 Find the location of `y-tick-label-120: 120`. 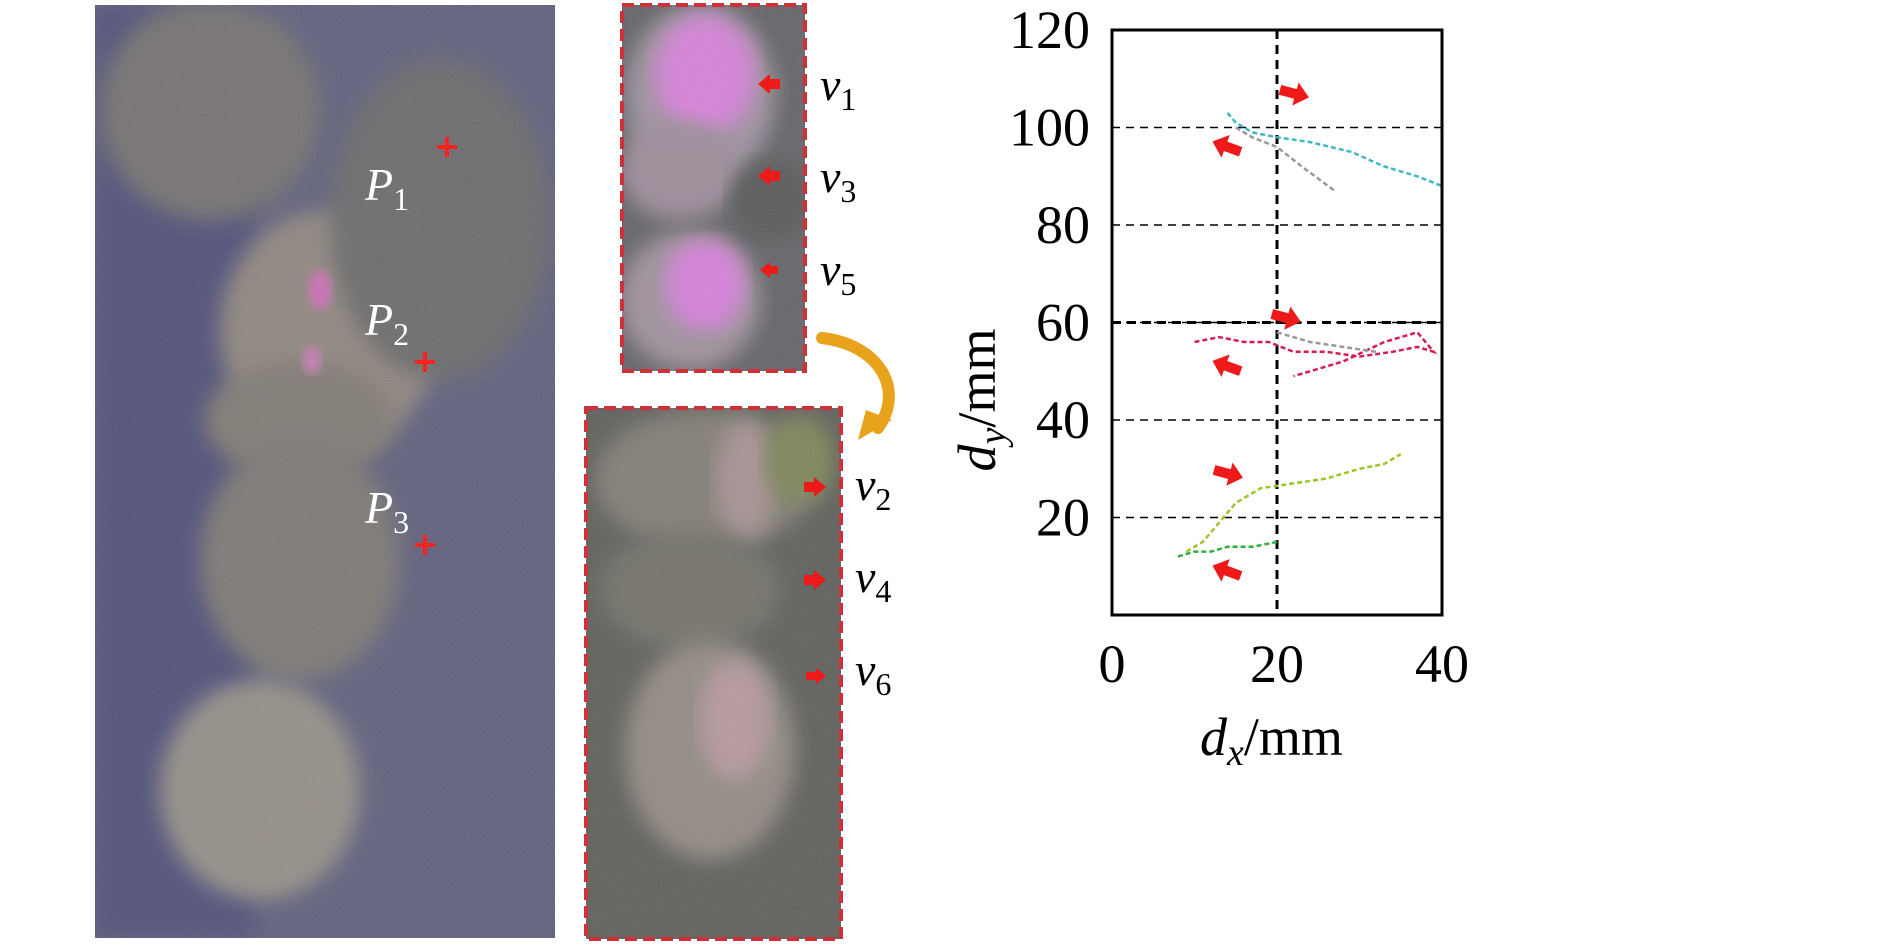

y-tick-label-120: 120 is located at coordinates (1049, 30).